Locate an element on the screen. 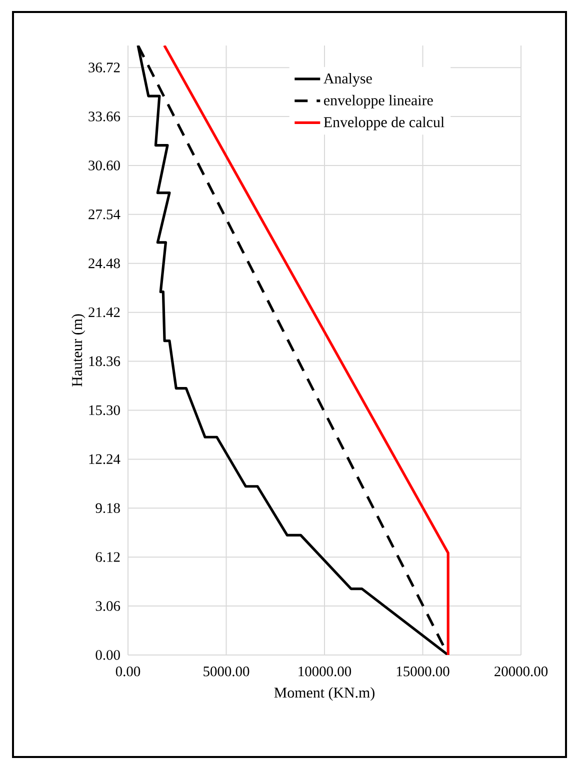 Image resolution: width=579 pixels, height=769 pixels. y-axis-title: Hauteur (m) is located at coordinates (79, 350).